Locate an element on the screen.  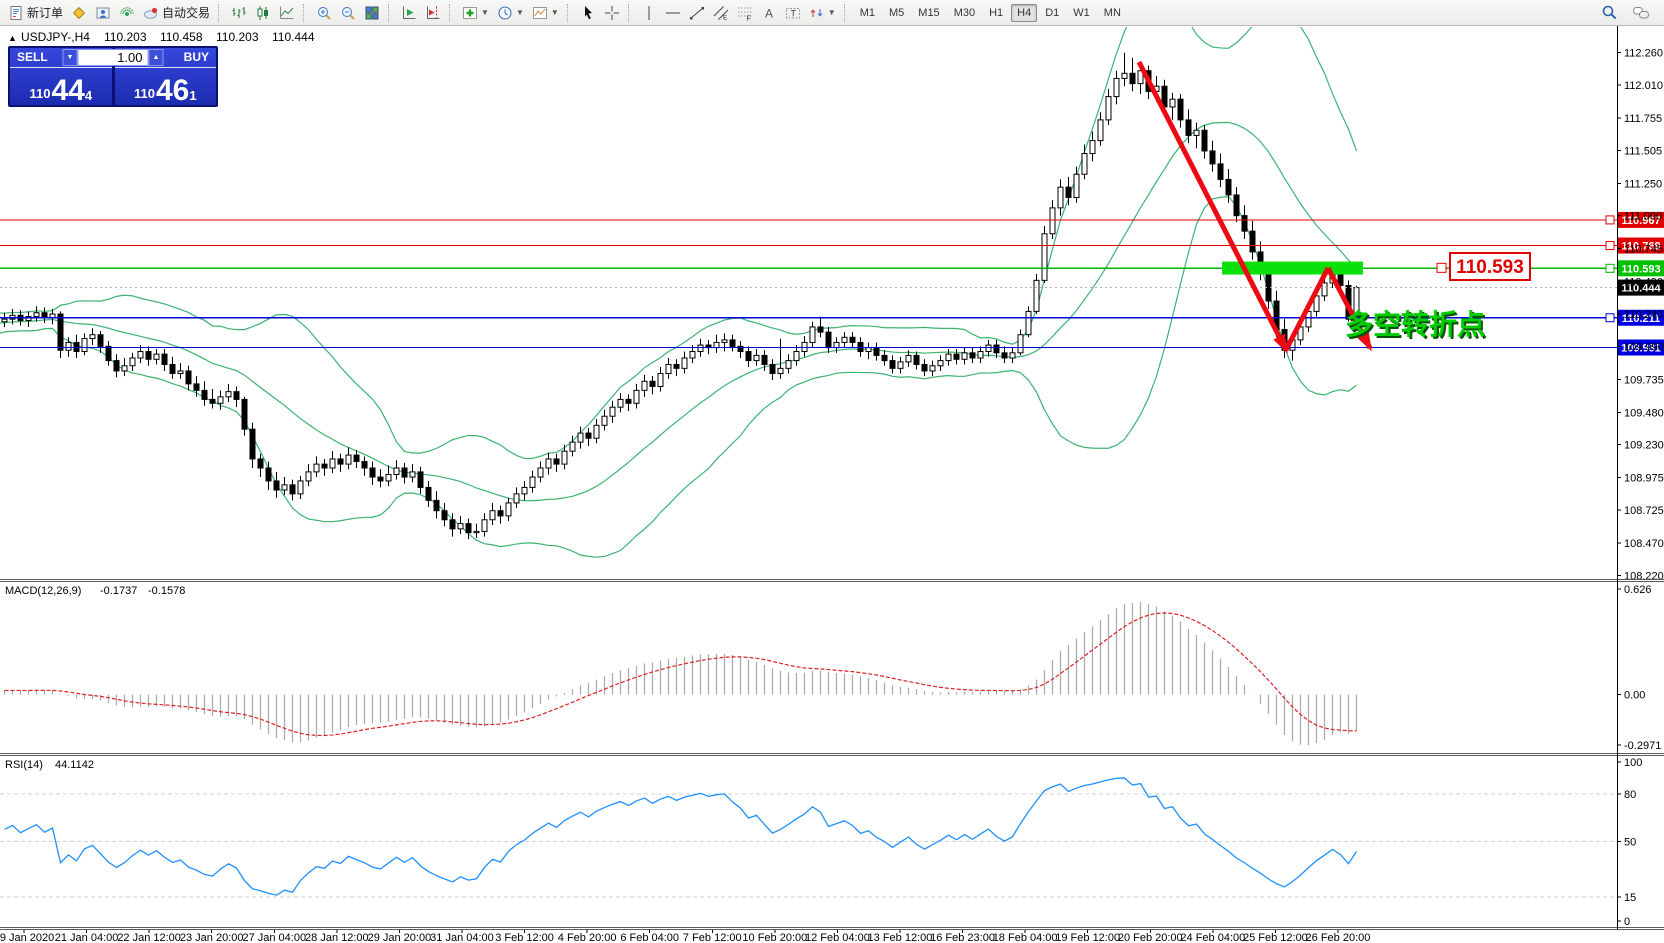
timeframe-d1-button: D1 is located at coordinates (1052, 13).